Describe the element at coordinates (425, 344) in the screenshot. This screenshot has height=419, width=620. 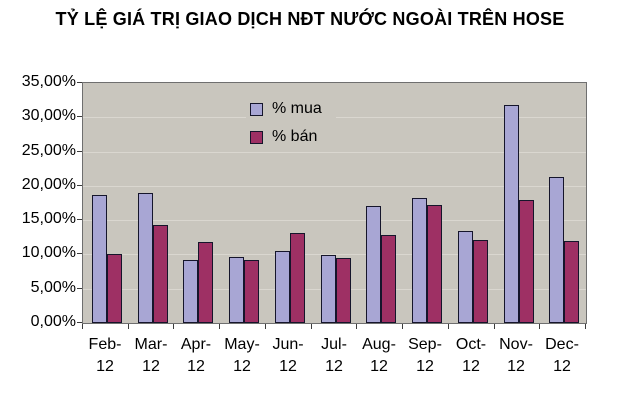
I see `x-tick-label-month: Sep-` at that location.